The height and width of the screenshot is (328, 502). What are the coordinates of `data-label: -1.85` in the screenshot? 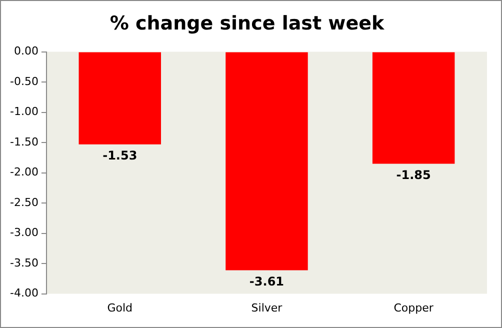 It's located at (413, 175).